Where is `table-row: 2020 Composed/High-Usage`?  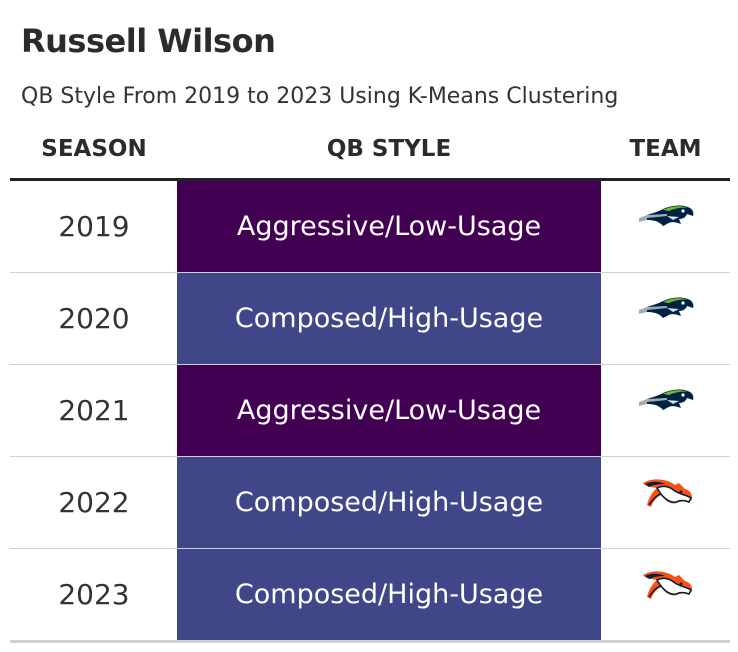 table-row: 2020 Composed/High-Usage is located at coordinates (370, 319).